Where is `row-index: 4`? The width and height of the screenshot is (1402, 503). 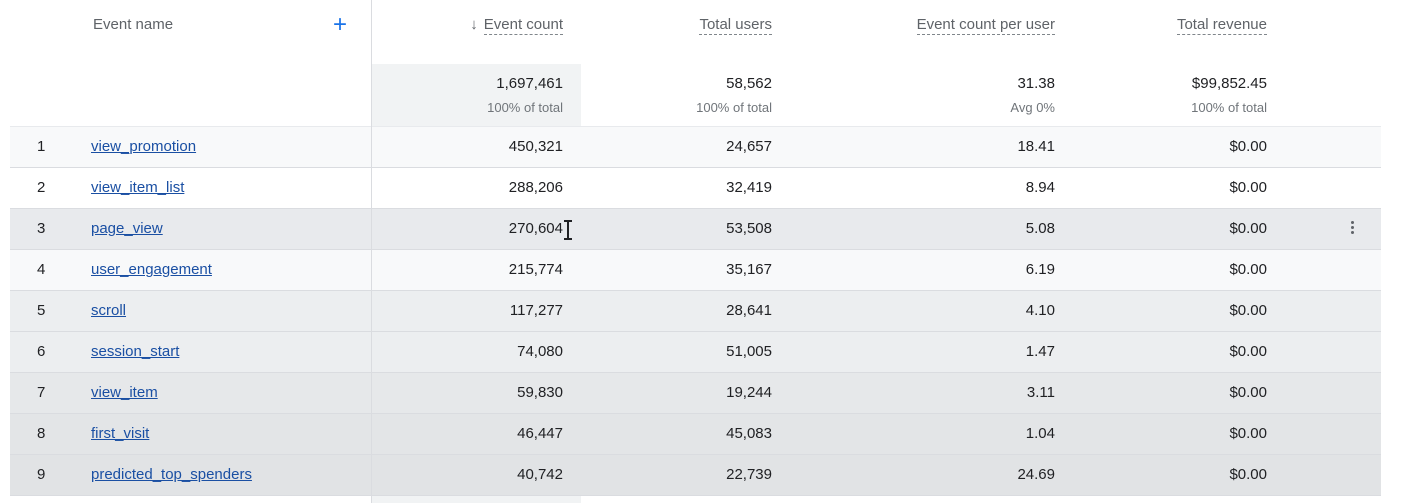
row-index: 4 is located at coordinates (41, 269).